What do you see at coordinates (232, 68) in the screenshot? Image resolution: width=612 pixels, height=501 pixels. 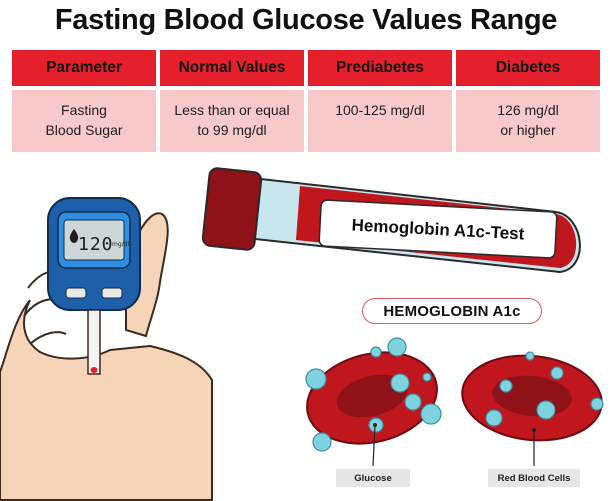 I see `header-normal-values: Normal Values` at bounding box center [232, 68].